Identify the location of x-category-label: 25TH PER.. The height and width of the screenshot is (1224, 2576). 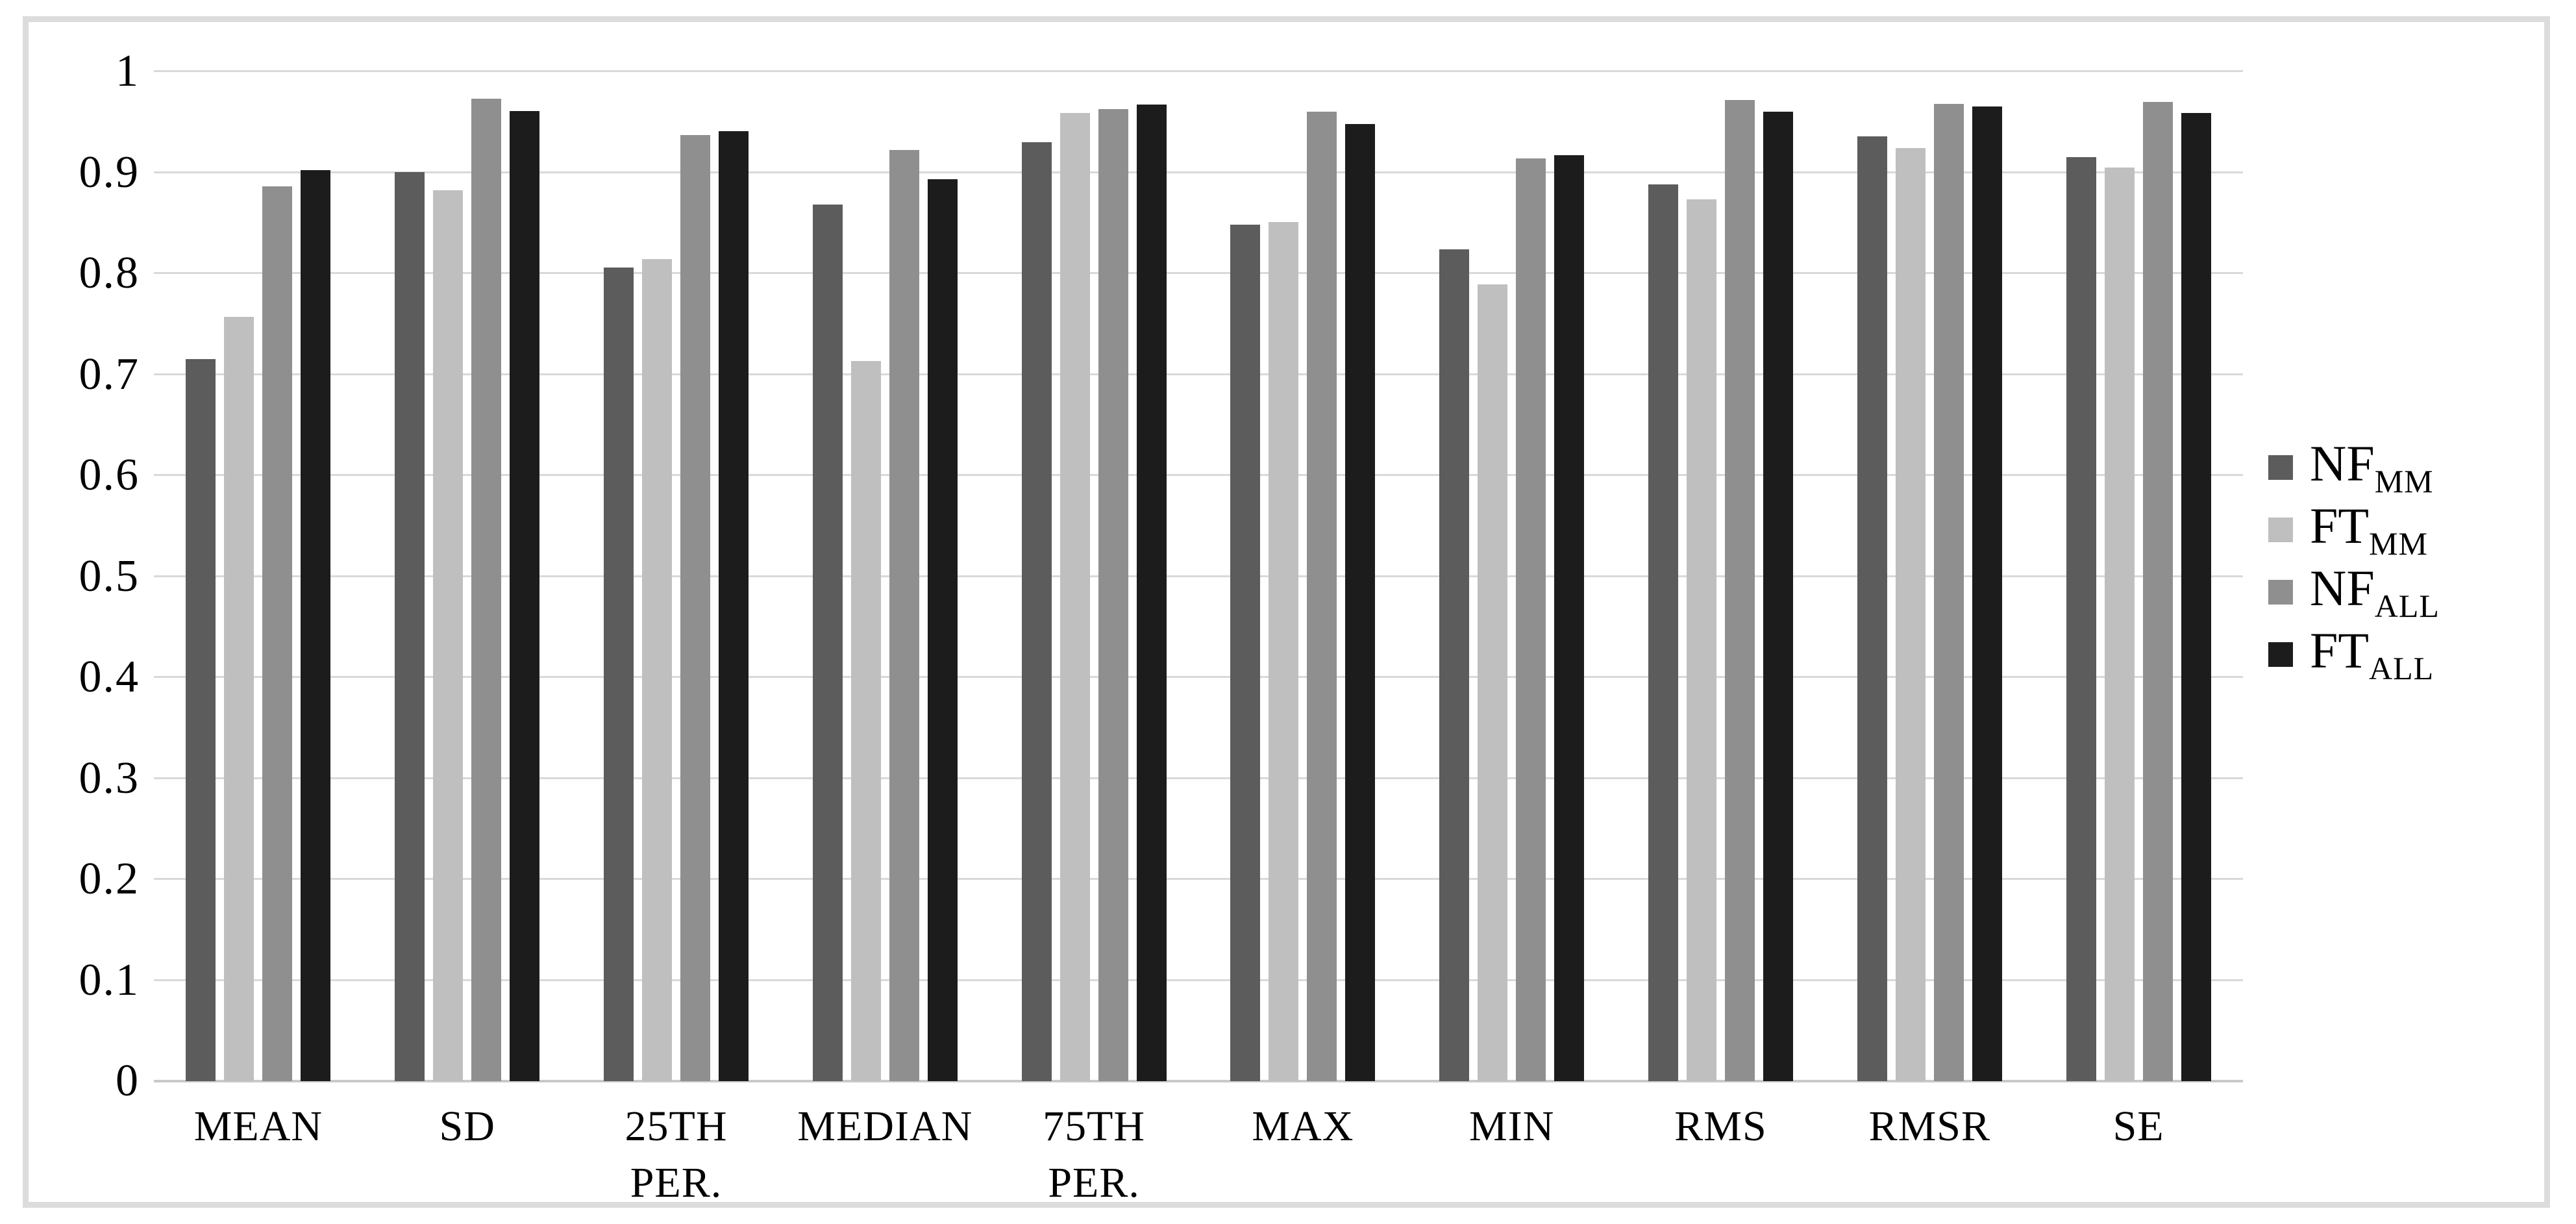
(676, 1155).